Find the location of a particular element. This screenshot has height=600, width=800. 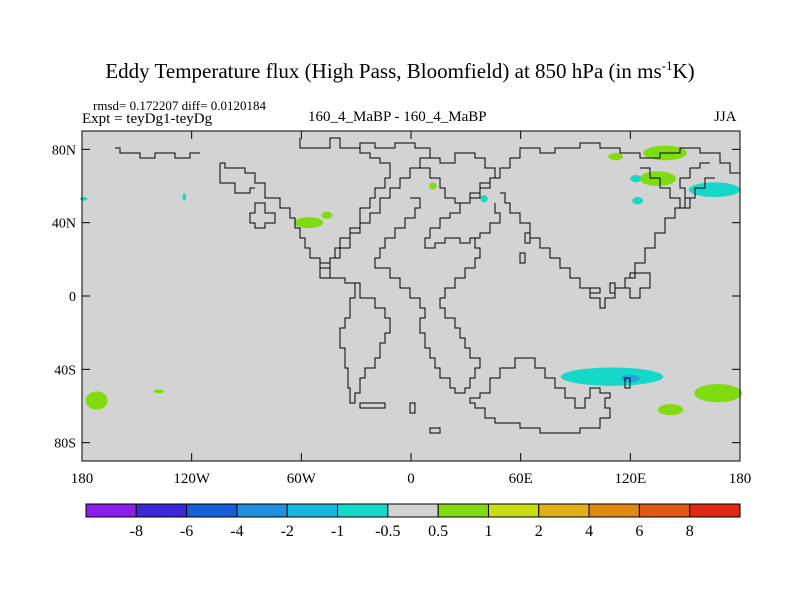

title-unit: K) is located at coordinates (683, 71).